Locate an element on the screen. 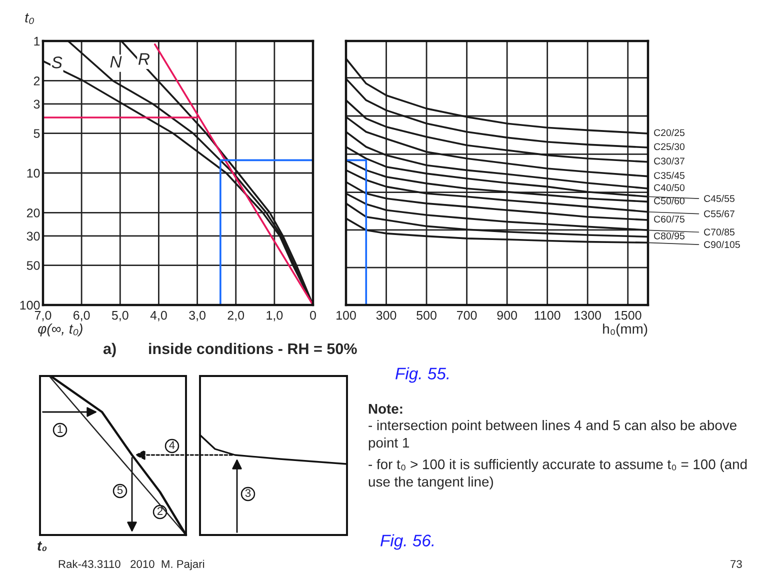 This screenshot has height=580, width=767. text: 1 is located at coordinates (60, 429).